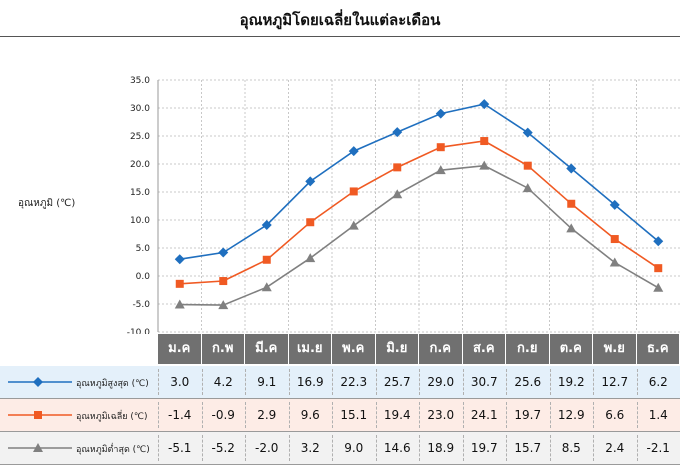  What do you see at coordinates (614, 349) in the screenshot?
I see `month-header: พ.ย` at bounding box center [614, 349].